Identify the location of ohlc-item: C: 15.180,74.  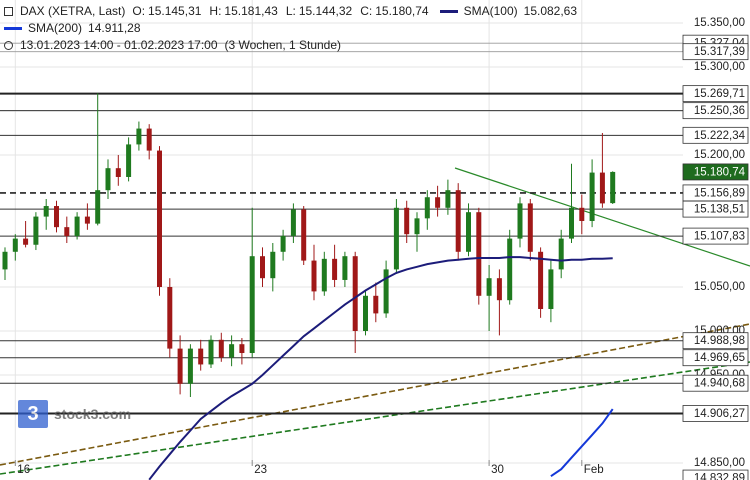
(394, 11).